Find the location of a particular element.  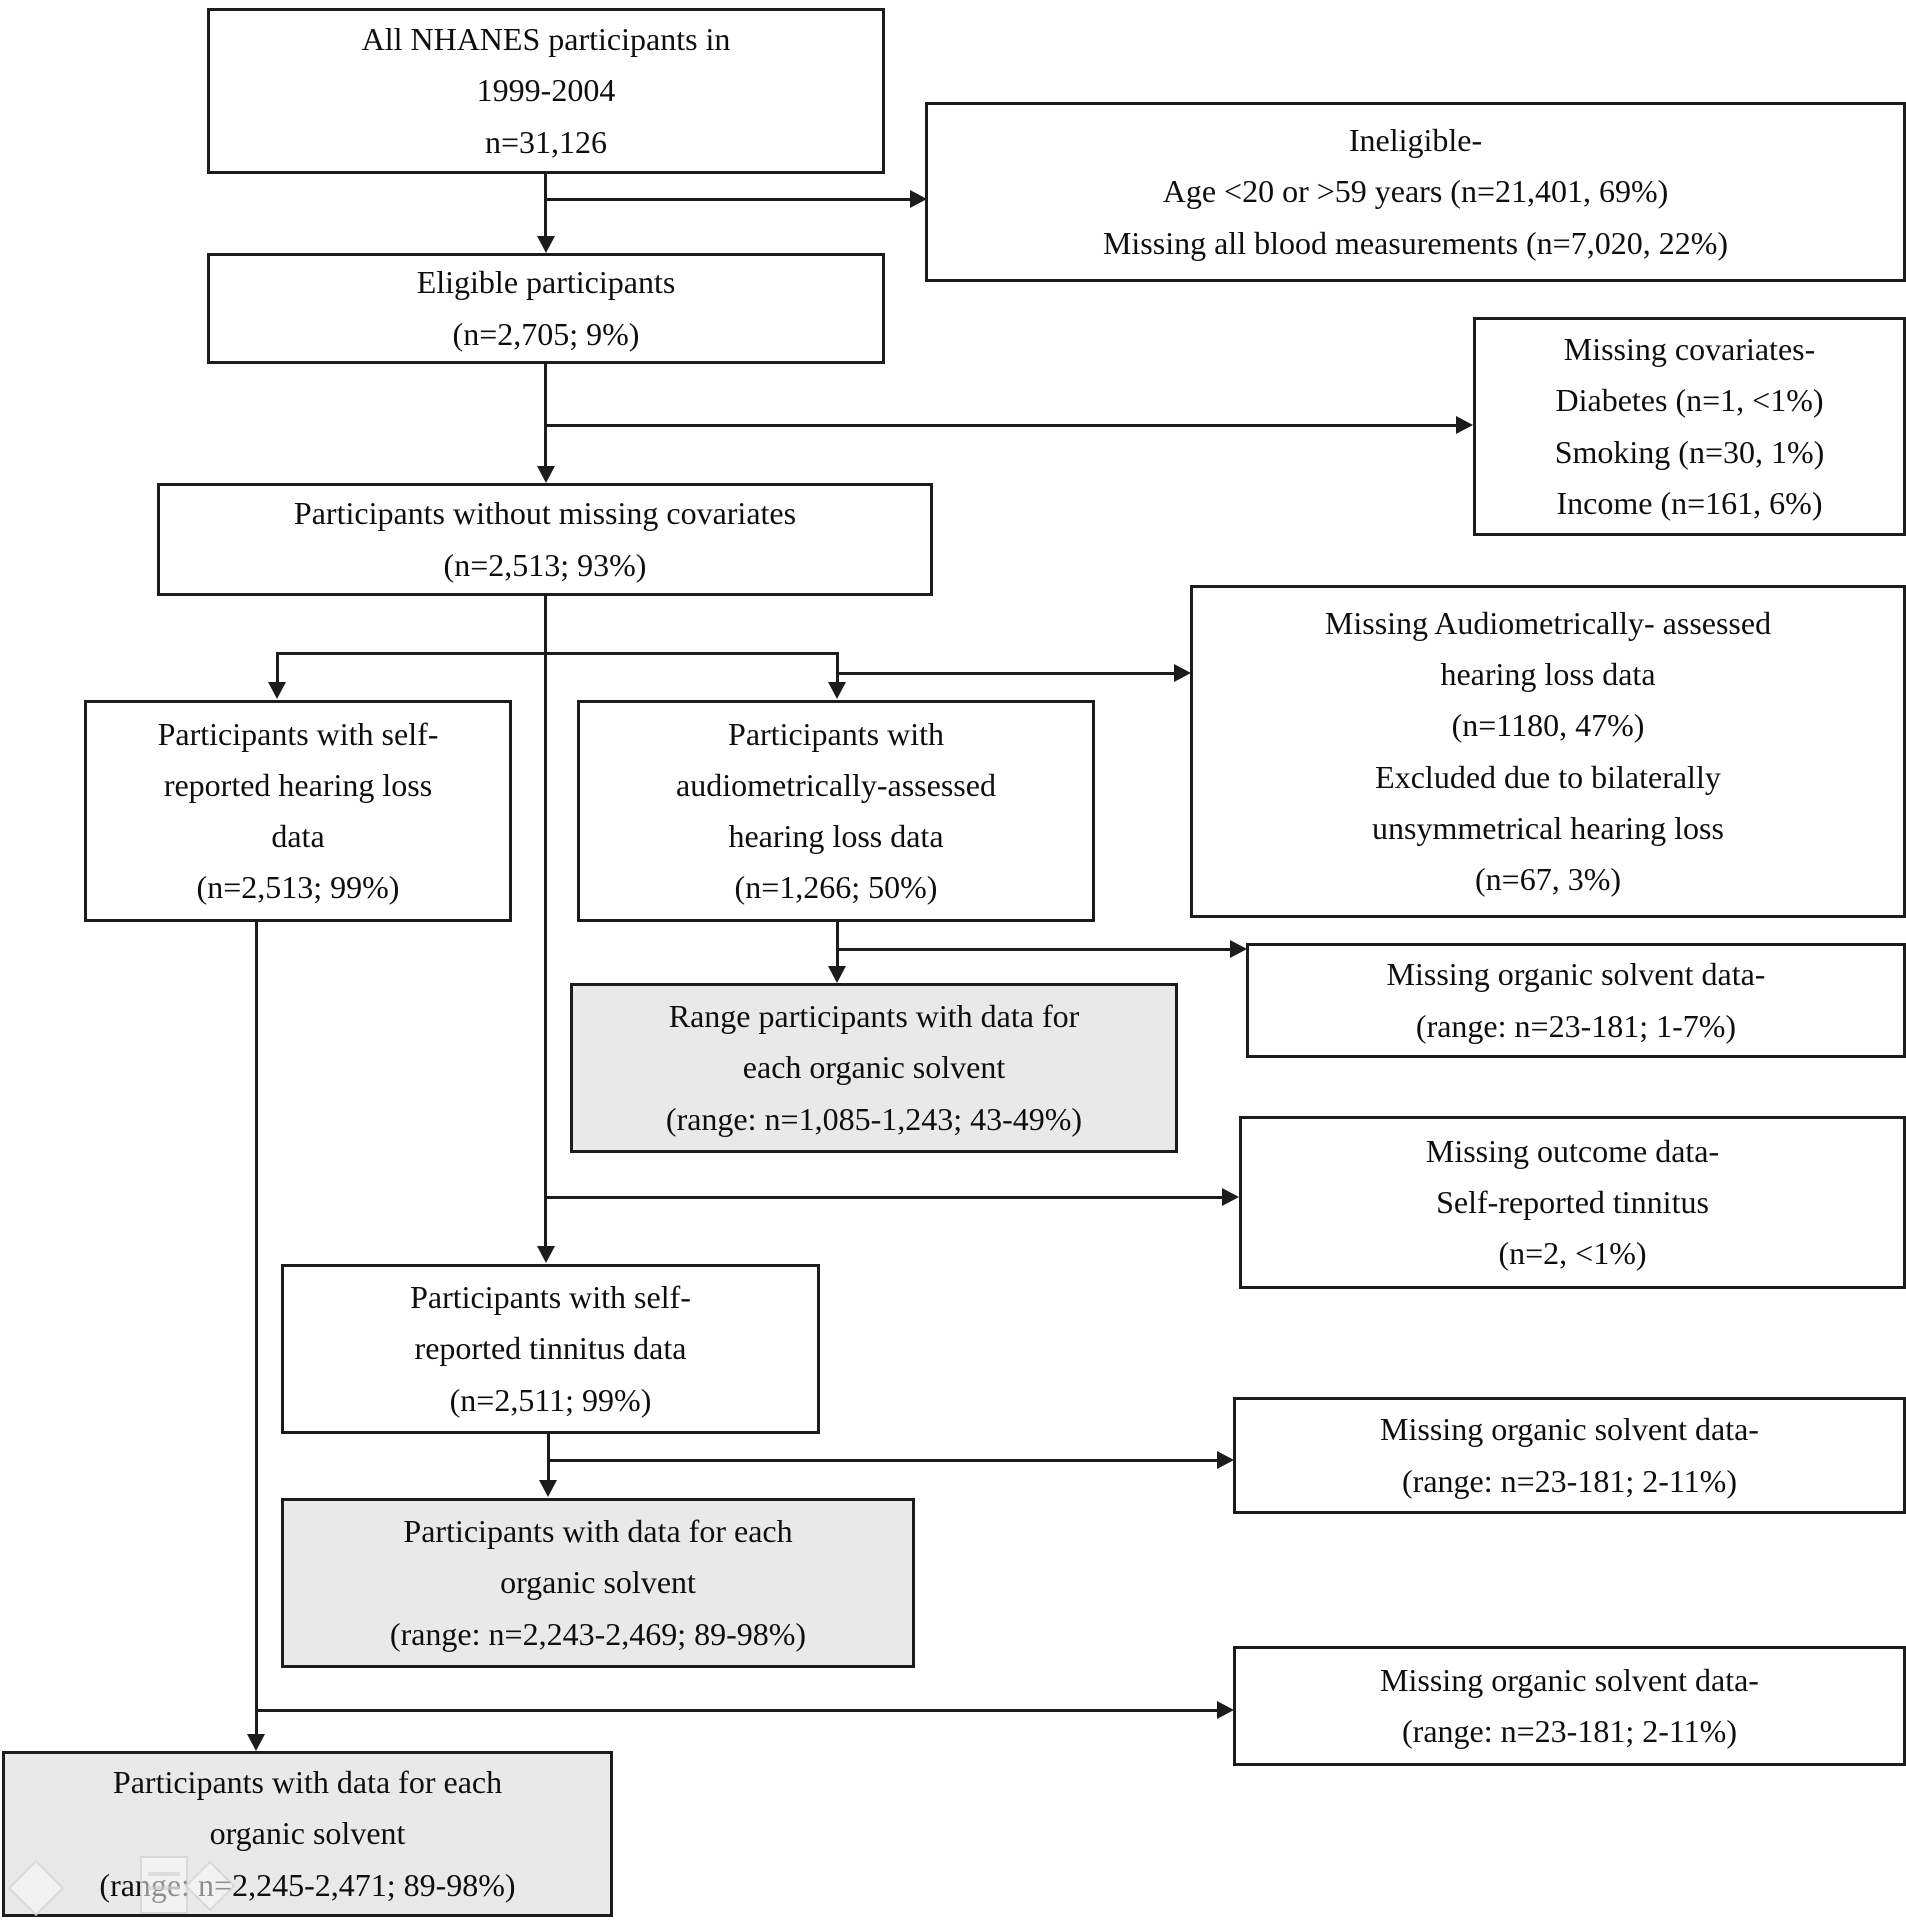

text-line: Missing outcome data- is located at coordinates (1572, 1150).